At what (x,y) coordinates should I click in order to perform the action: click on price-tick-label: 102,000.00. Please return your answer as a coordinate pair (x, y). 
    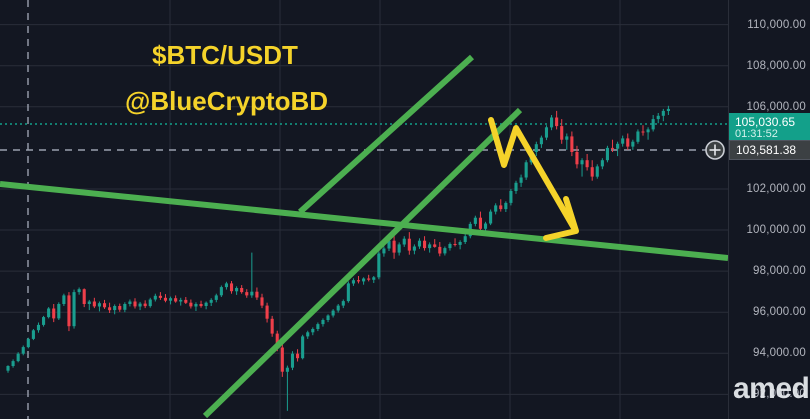
    Looking at the image, I should click on (776, 189).